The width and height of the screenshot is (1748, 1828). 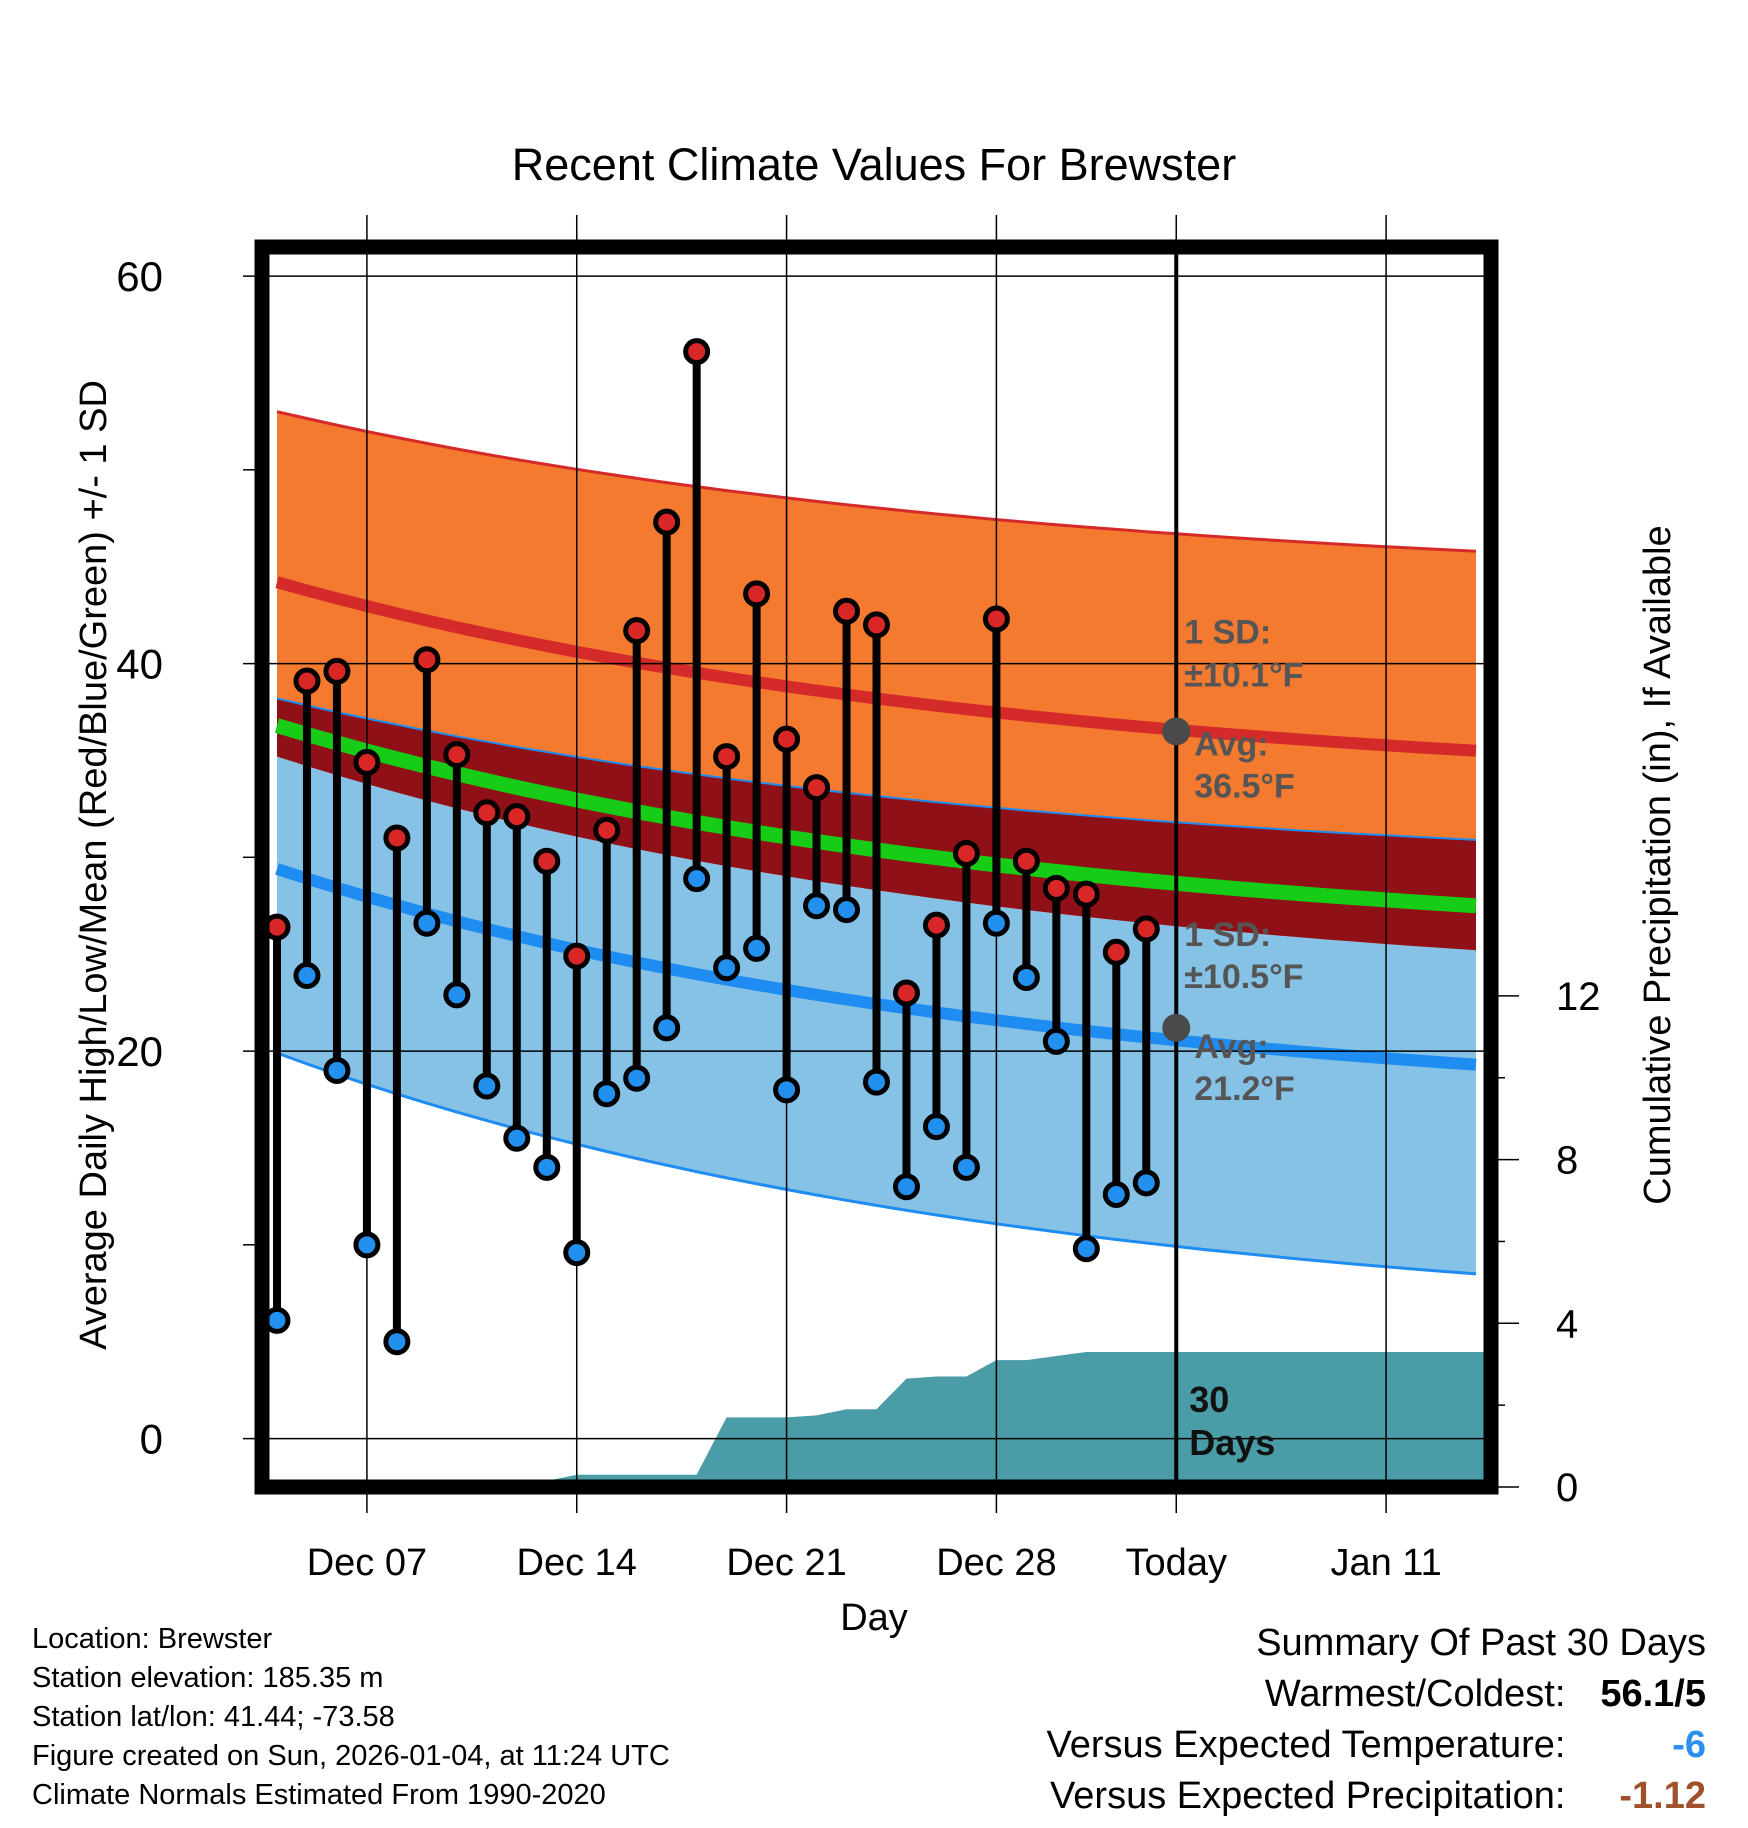 I want to click on elevation-text: Station elevation: 185.35 m, so click(x=208, y=1678).